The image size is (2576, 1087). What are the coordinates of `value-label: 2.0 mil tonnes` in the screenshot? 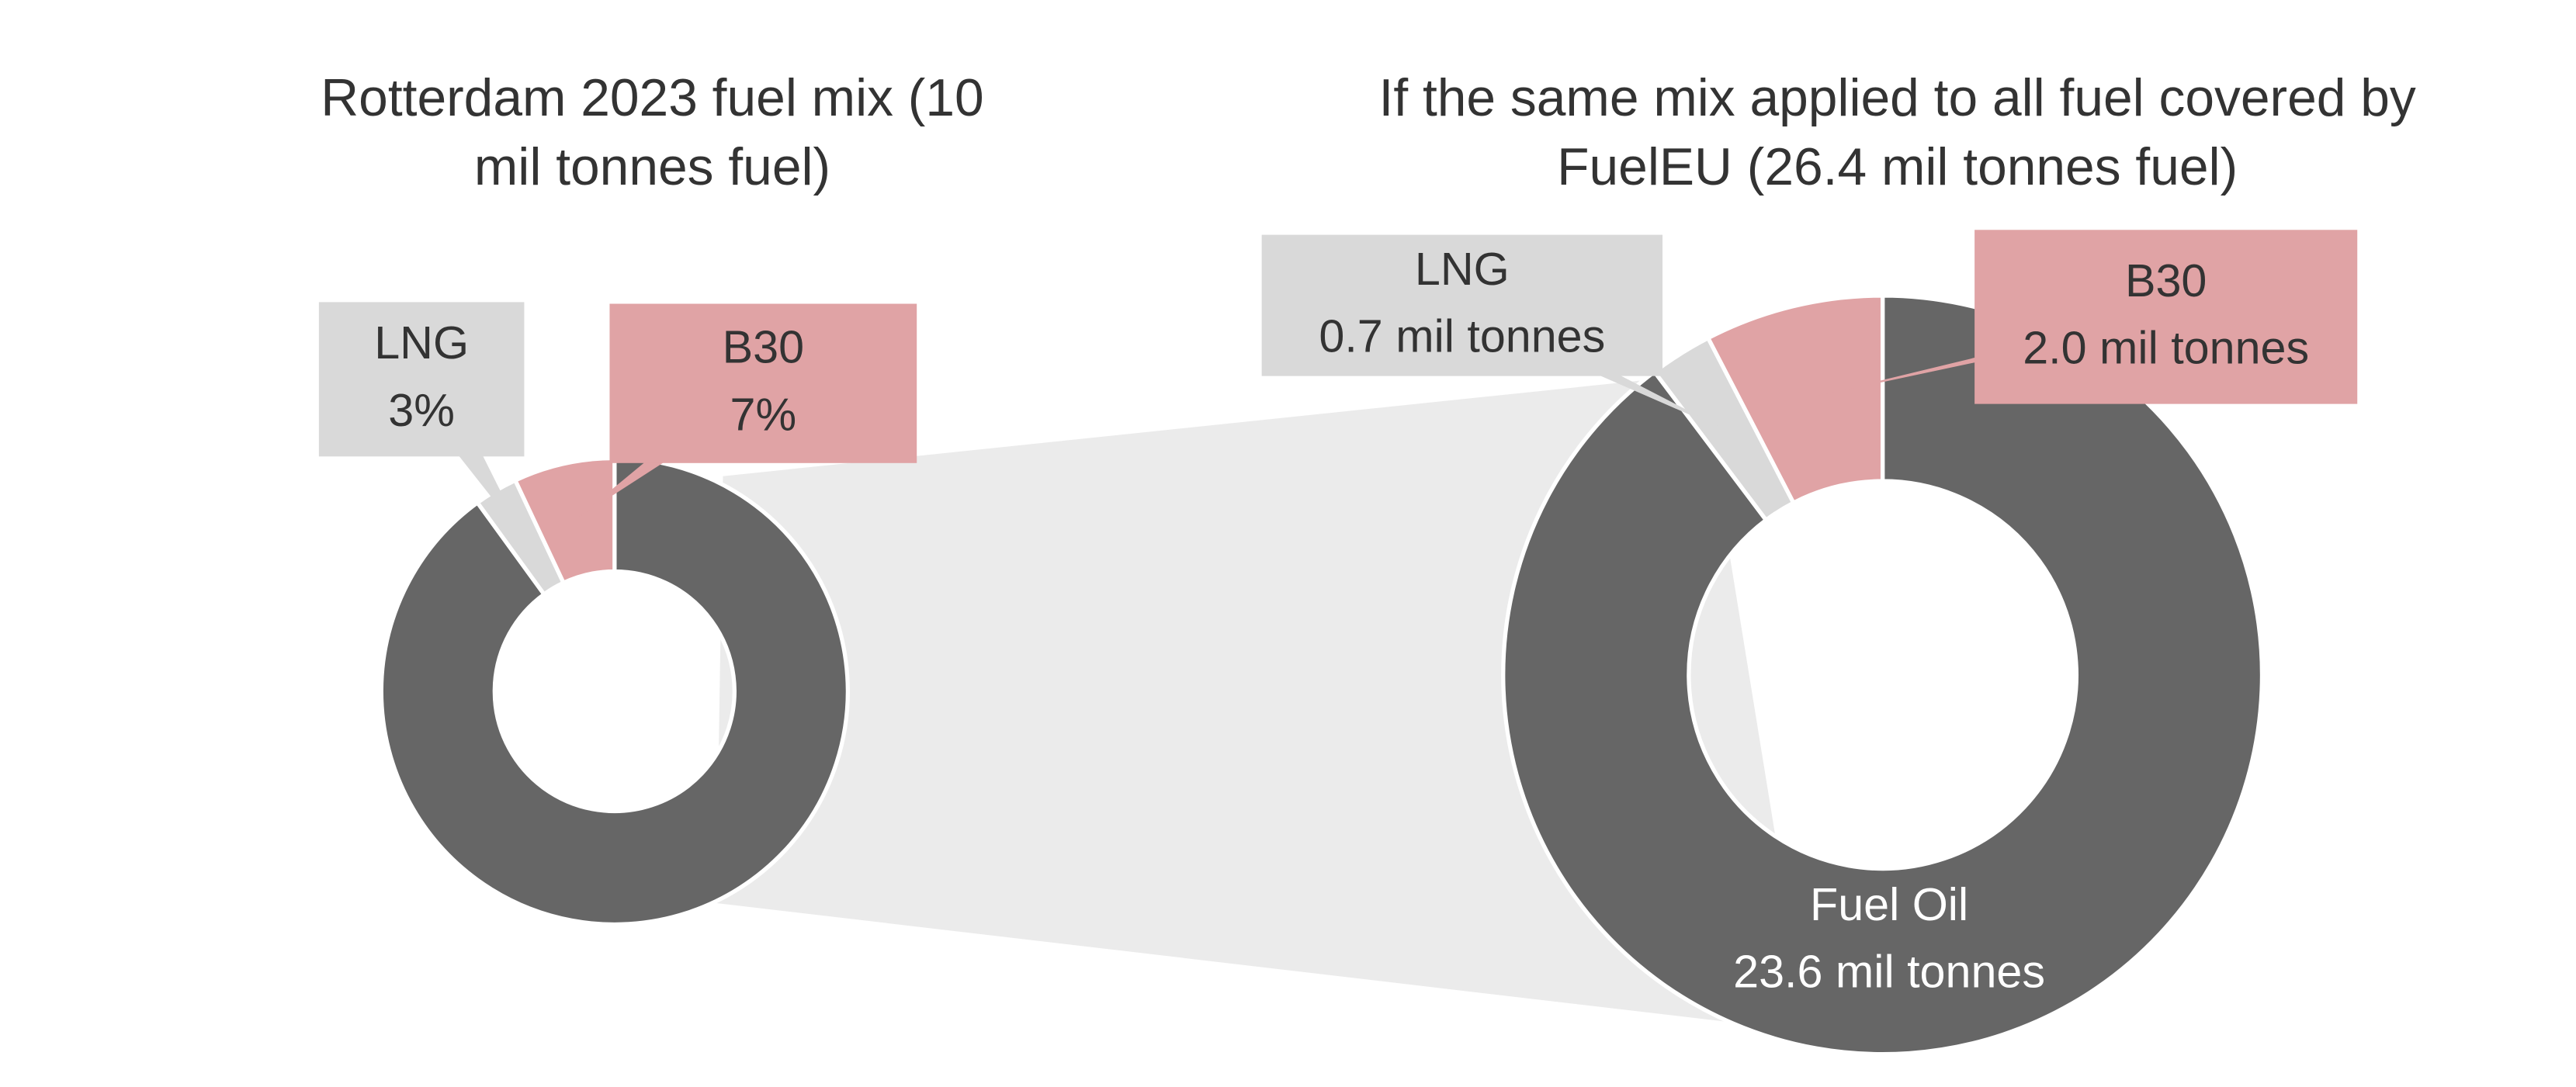 It's located at (2166, 348).